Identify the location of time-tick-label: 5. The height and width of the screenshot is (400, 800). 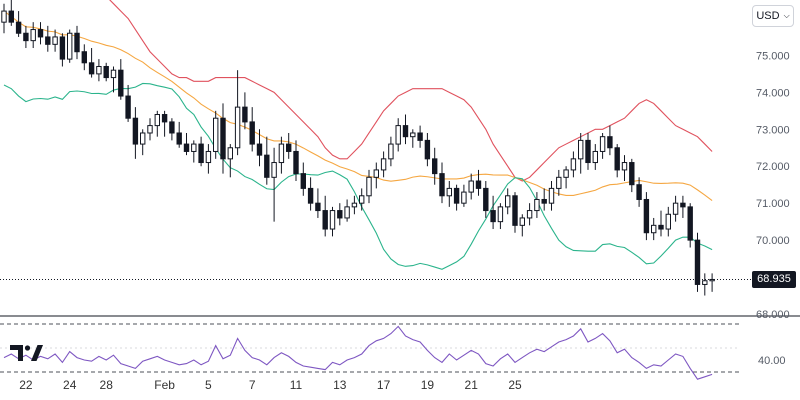
(208, 385).